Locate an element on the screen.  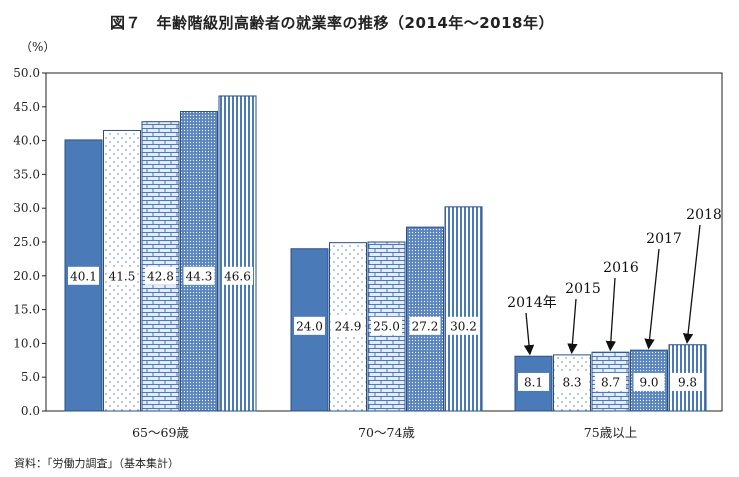
value-label: 8.3 is located at coordinates (571, 382).